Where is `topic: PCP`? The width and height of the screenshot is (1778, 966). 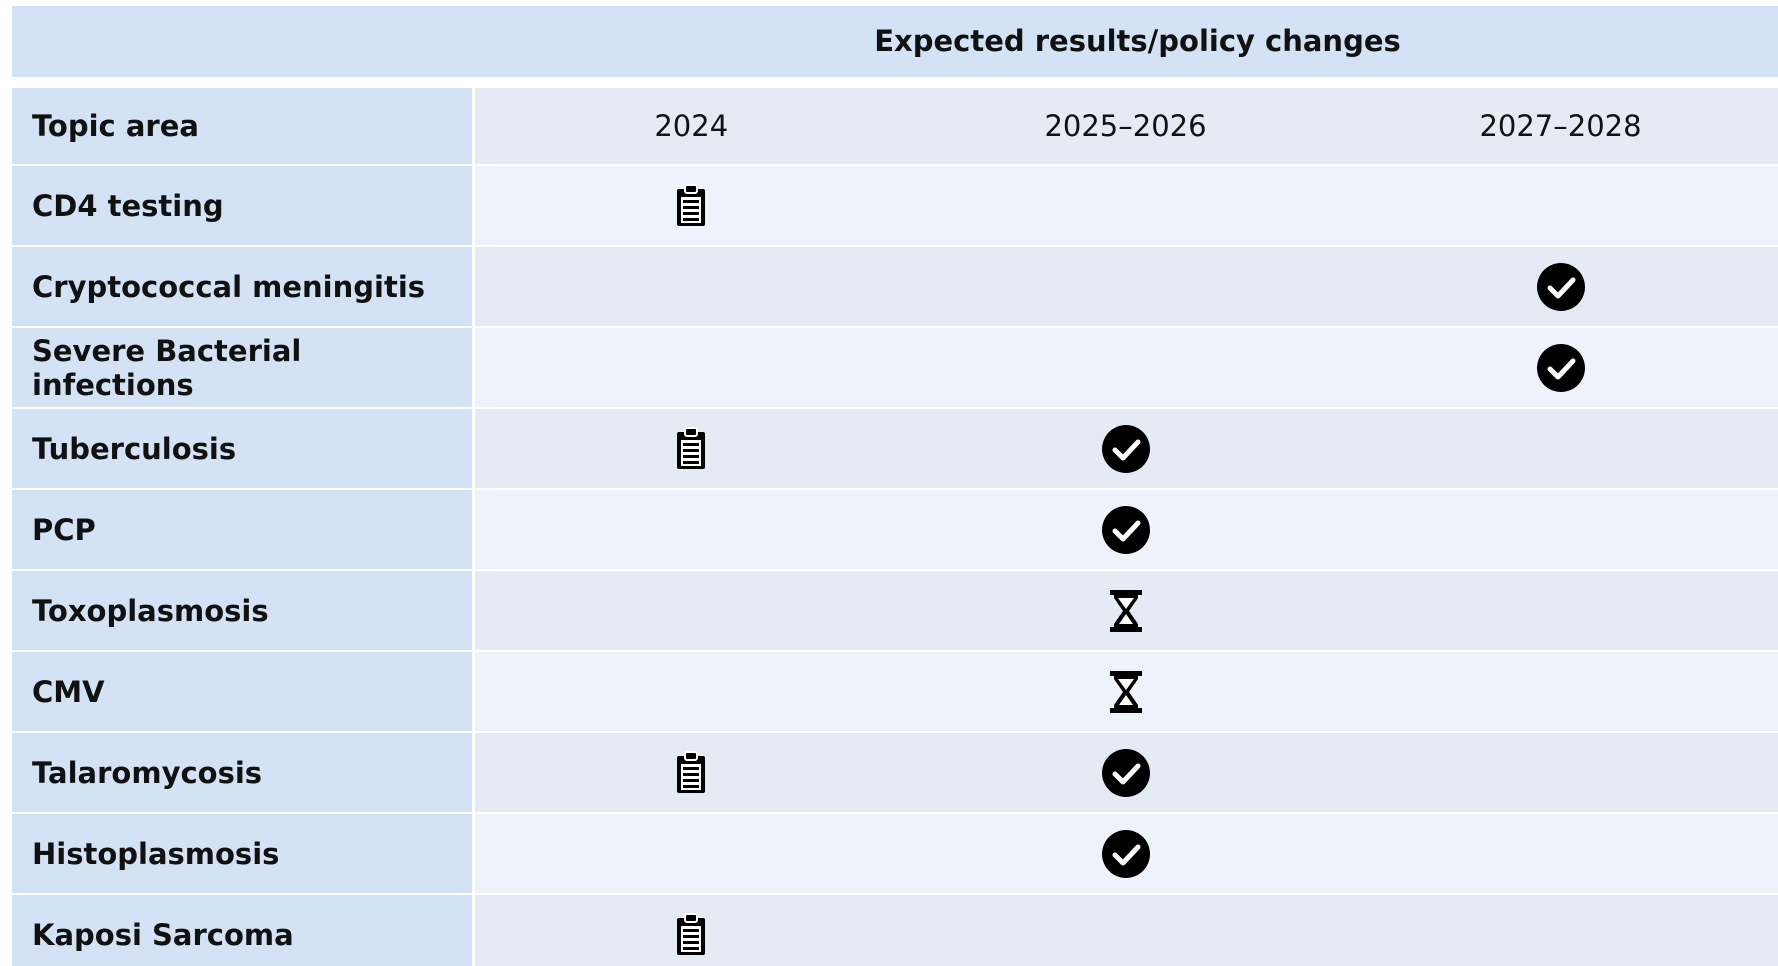 topic: PCP is located at coordinates (243, 530).